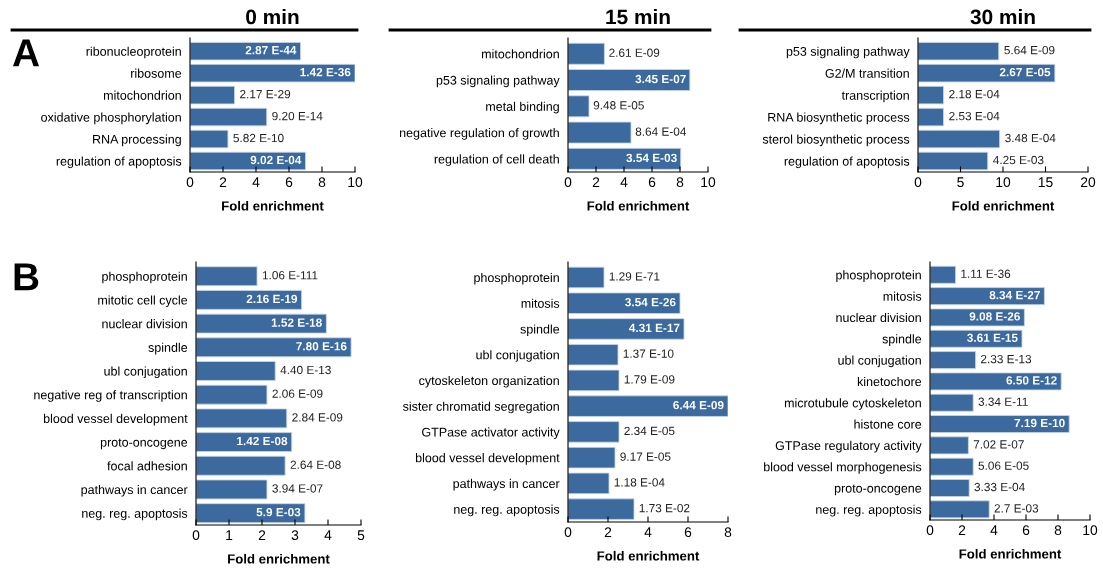  I want to click on annotation: 2.18 E-04, so click(974, 94).